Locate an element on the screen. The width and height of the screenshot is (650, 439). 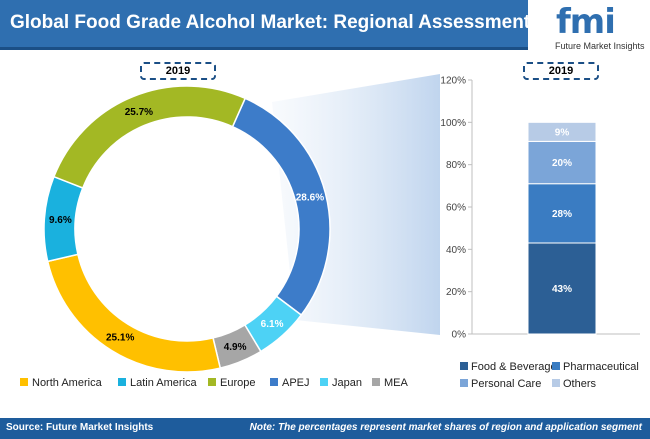
donut-data-label: 4.9% is located at coordinates (235, 347).